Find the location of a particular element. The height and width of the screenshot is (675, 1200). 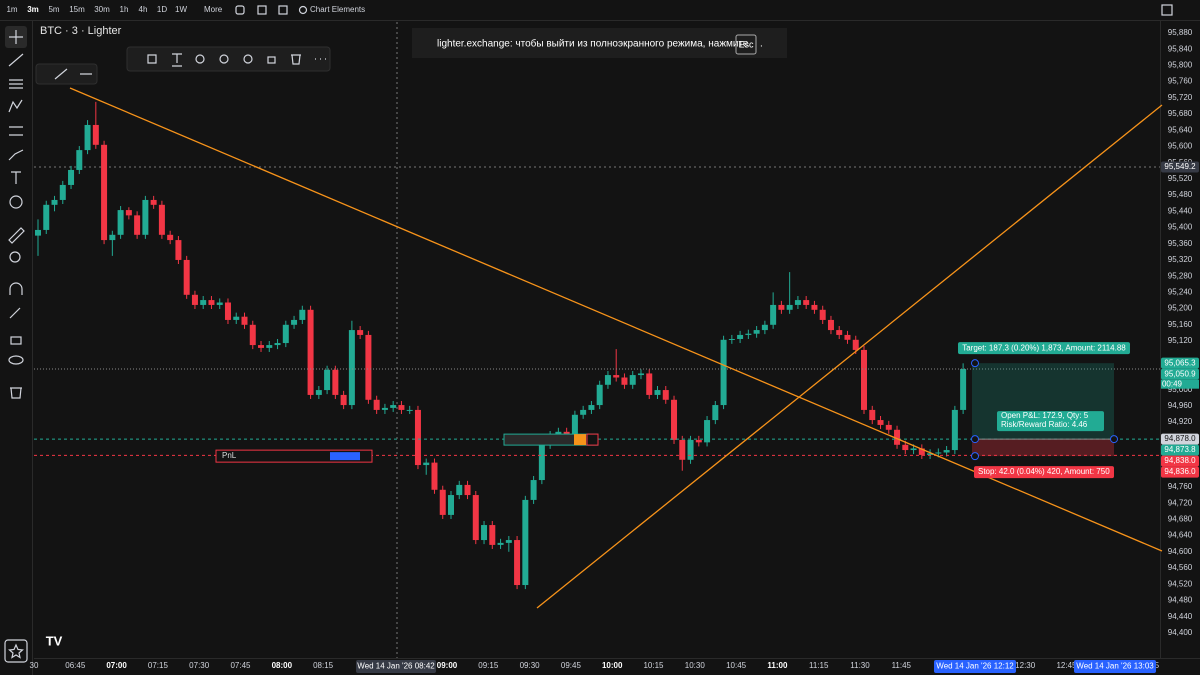

pattern-icon is located at coordinates (15, 106).